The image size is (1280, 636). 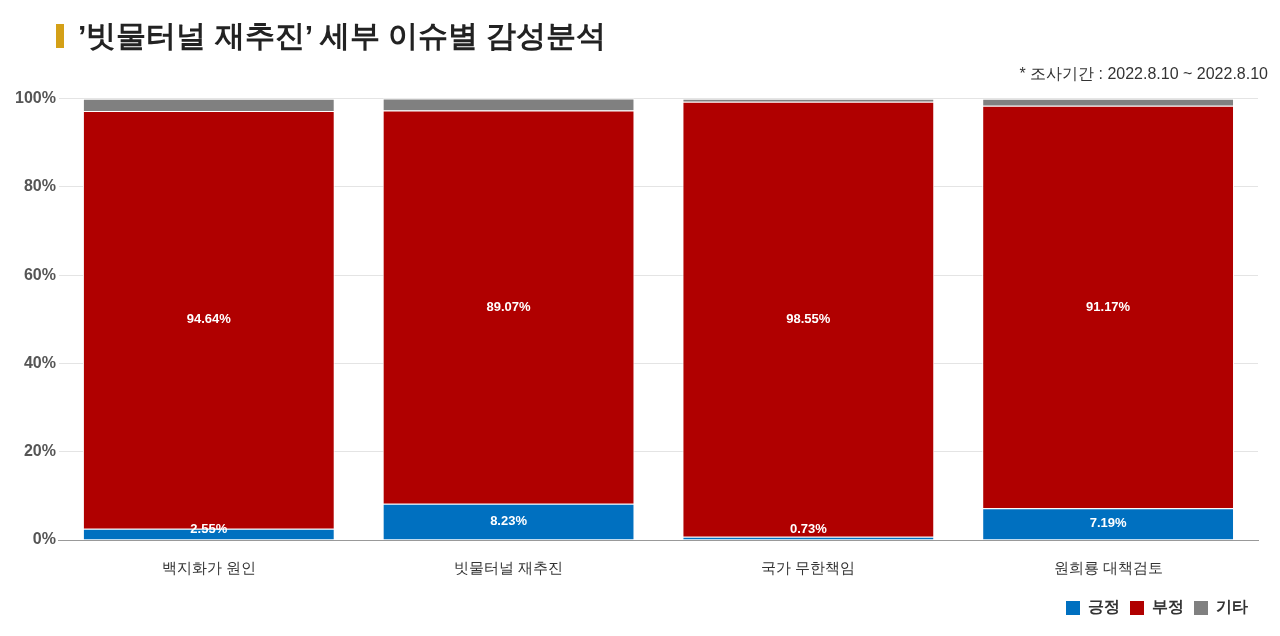 I want to click on data-label: 8.23%, so click(x=509, y=521).